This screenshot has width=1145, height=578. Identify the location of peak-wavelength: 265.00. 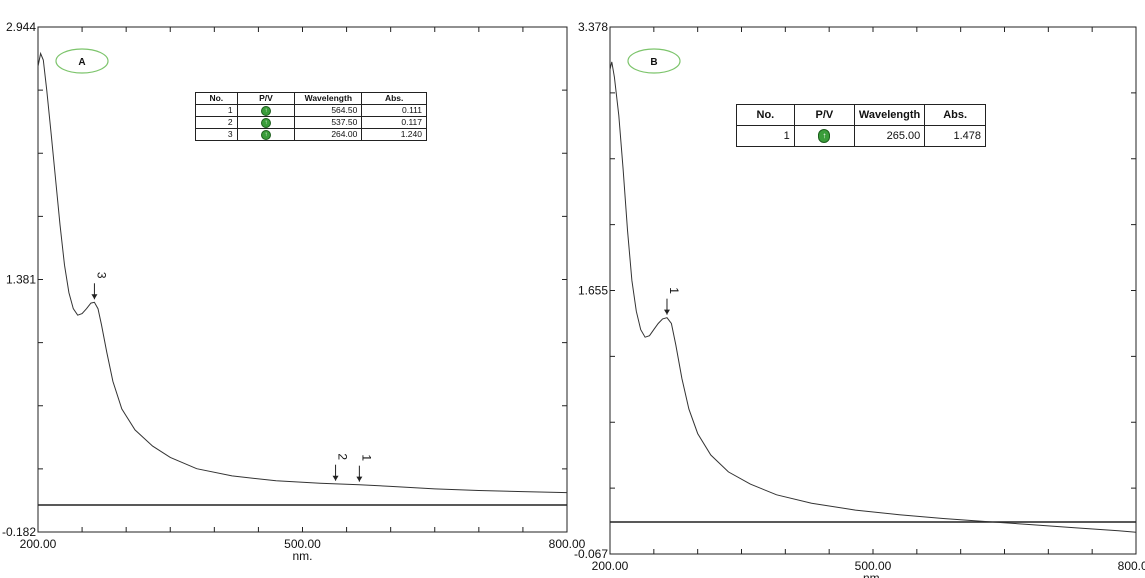
(889, 136).